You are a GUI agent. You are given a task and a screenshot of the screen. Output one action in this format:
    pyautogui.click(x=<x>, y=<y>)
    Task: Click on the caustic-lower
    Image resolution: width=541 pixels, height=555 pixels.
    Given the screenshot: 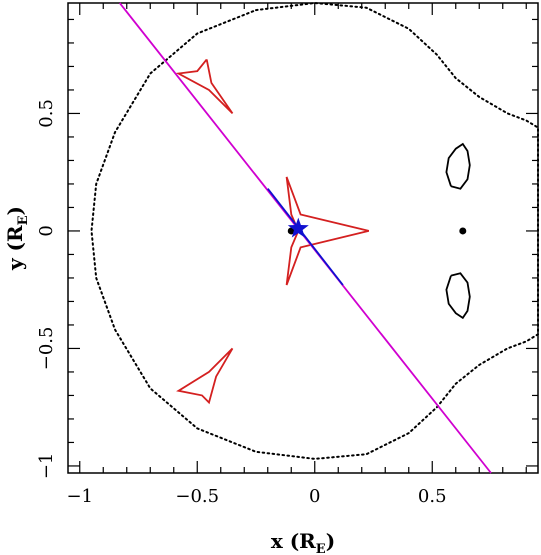 What is the action you would take?
    pyautogui.click(x=205, y=376)
    